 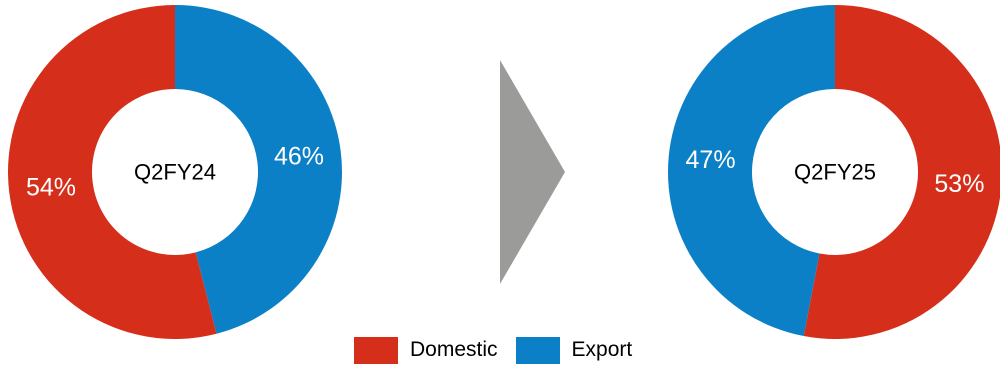 I want to click on legend: Domestic Export, so click(x=502, y=350).